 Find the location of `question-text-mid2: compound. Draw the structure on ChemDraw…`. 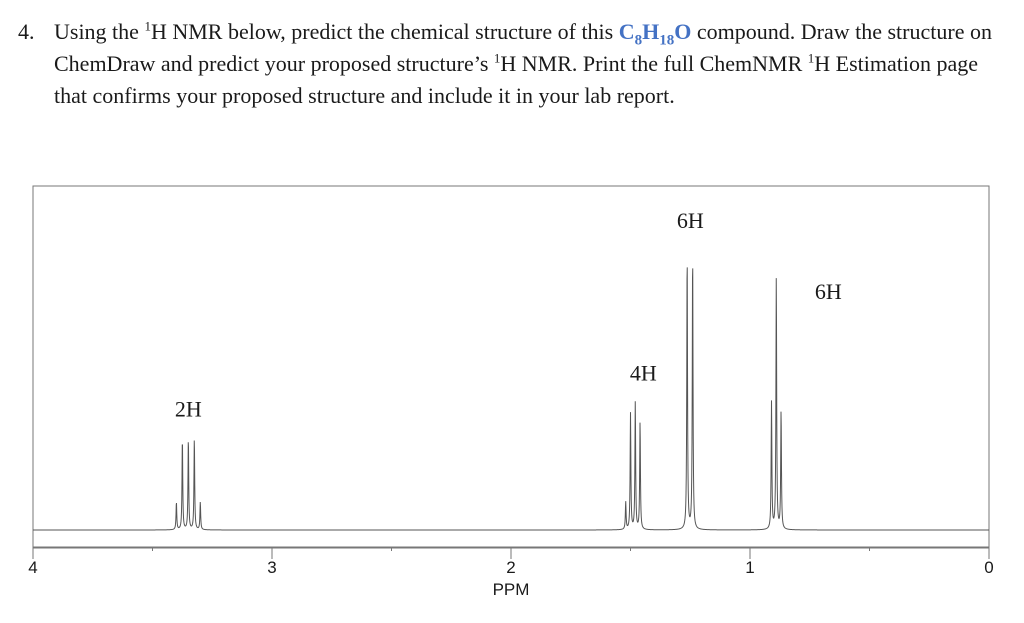

question-text-mid2: compound. Draw the structure on ChemDraw… is located at coordinates (523, 47).